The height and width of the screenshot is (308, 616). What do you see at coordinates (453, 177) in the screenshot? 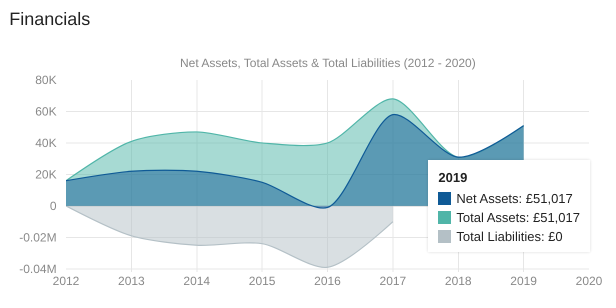
I see `annotation: 2019` at bounding box center [453, 177].